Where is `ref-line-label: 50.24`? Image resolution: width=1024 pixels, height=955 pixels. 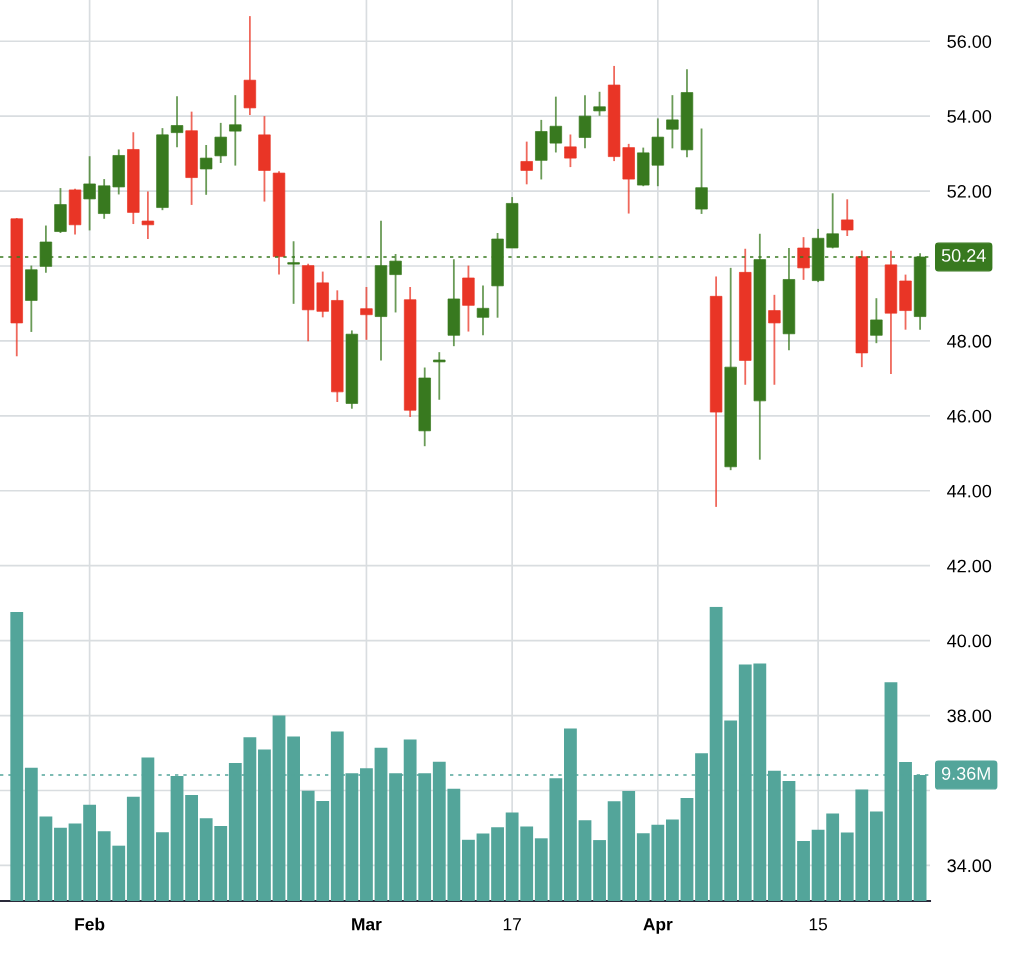
ref-line-label: 50.24 is located at coordinates (963, 255).